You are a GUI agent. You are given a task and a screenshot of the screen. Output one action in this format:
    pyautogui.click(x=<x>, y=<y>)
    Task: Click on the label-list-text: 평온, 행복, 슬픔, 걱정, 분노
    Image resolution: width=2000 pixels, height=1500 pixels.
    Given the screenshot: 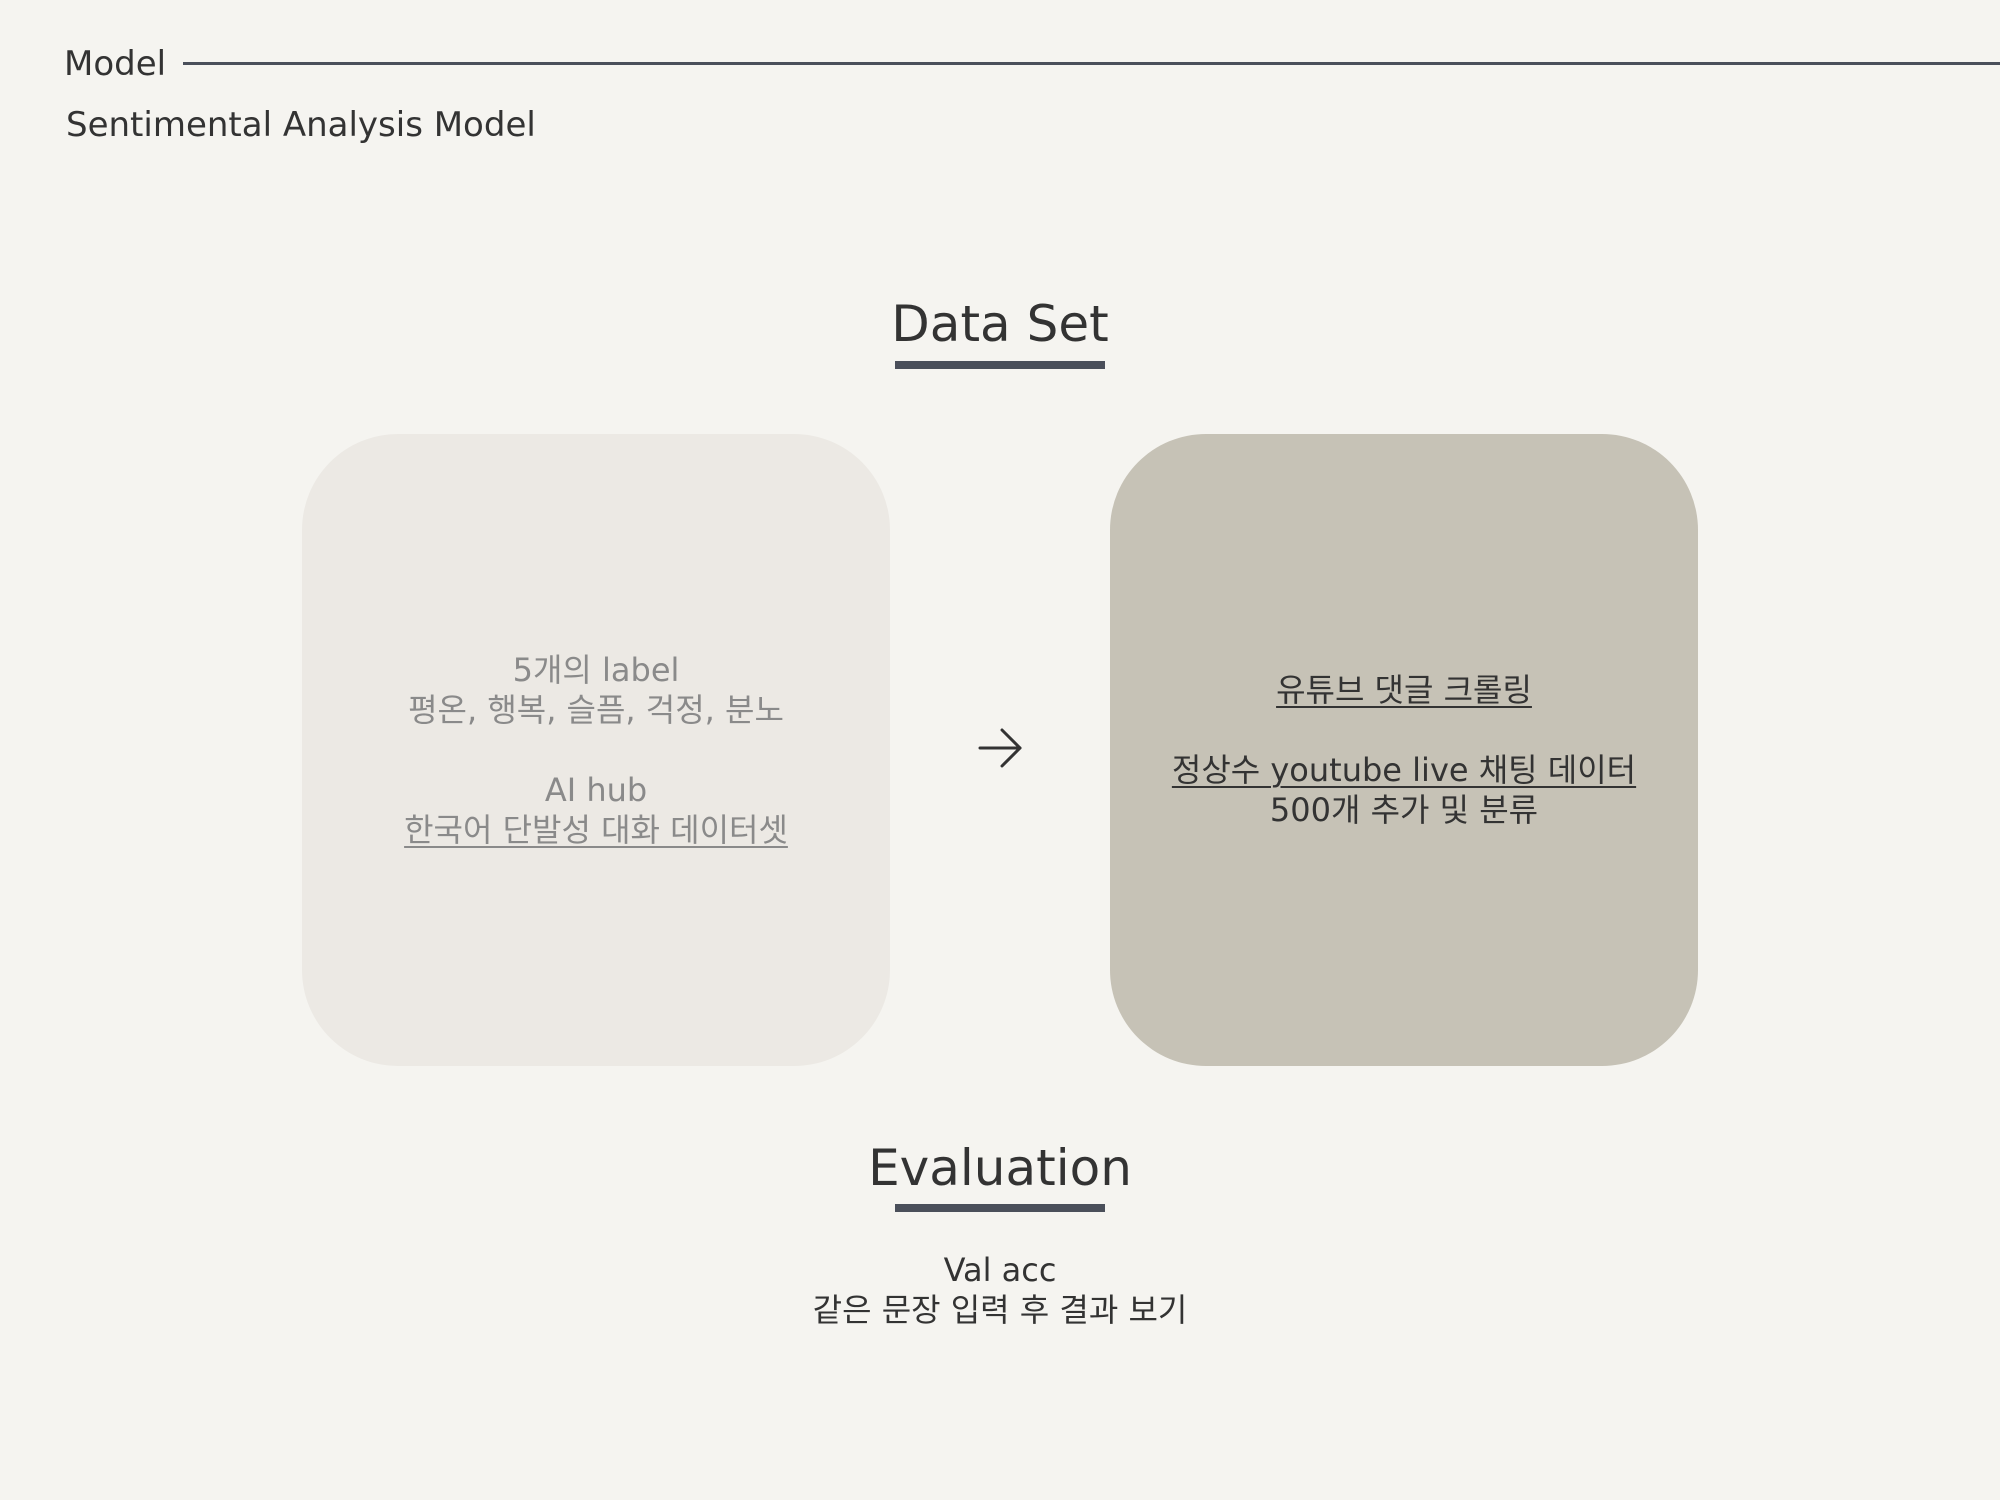 What is the action you would take?
    pyautogui.click(x=596, y=710)
    